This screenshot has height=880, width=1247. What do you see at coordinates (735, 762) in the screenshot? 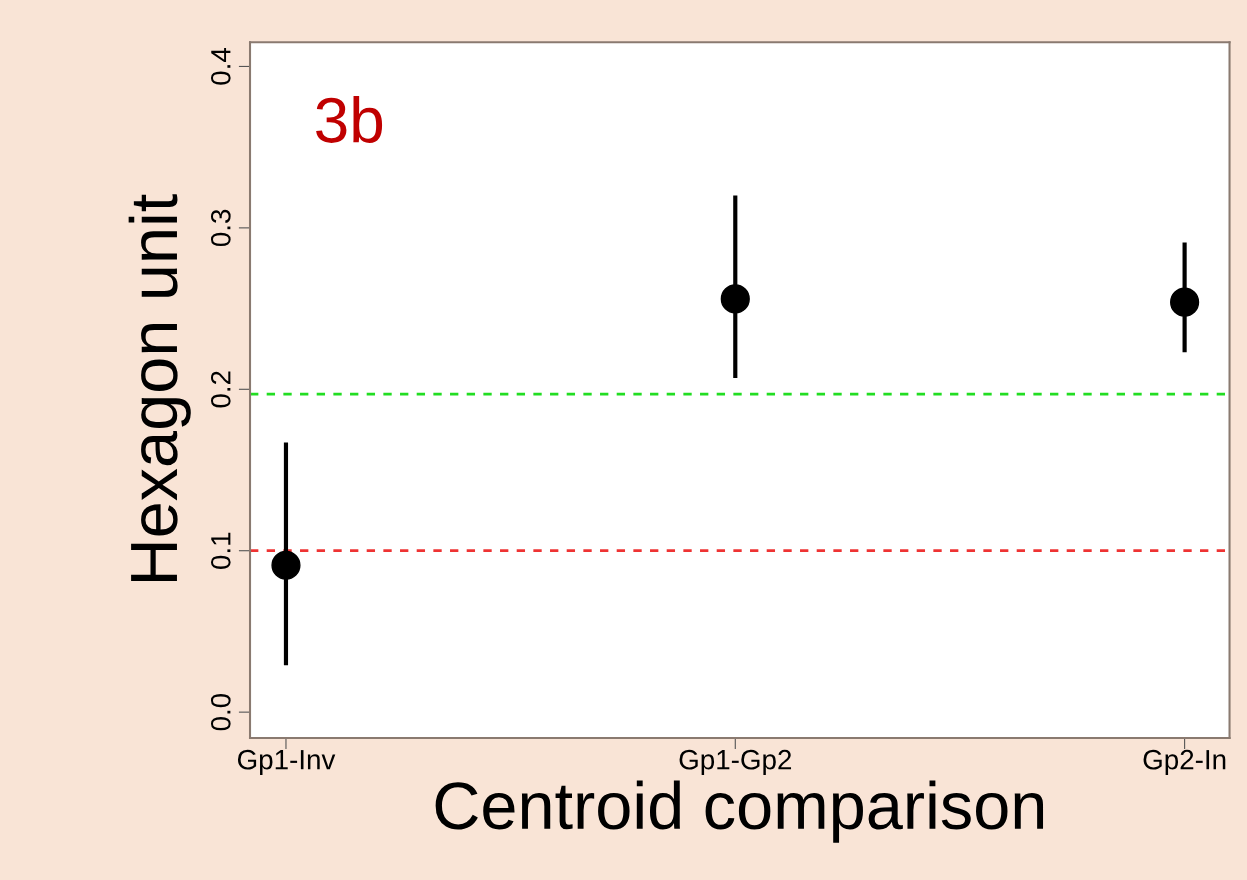
I see `x-tick-label: Gp1-Gp2` at bounding box center [735, 762].